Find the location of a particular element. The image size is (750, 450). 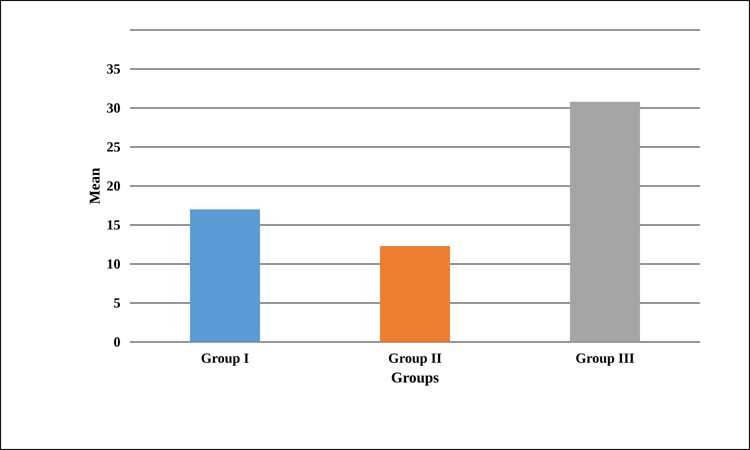

y-tick-label: 20 is located at coordinates (113, 186).